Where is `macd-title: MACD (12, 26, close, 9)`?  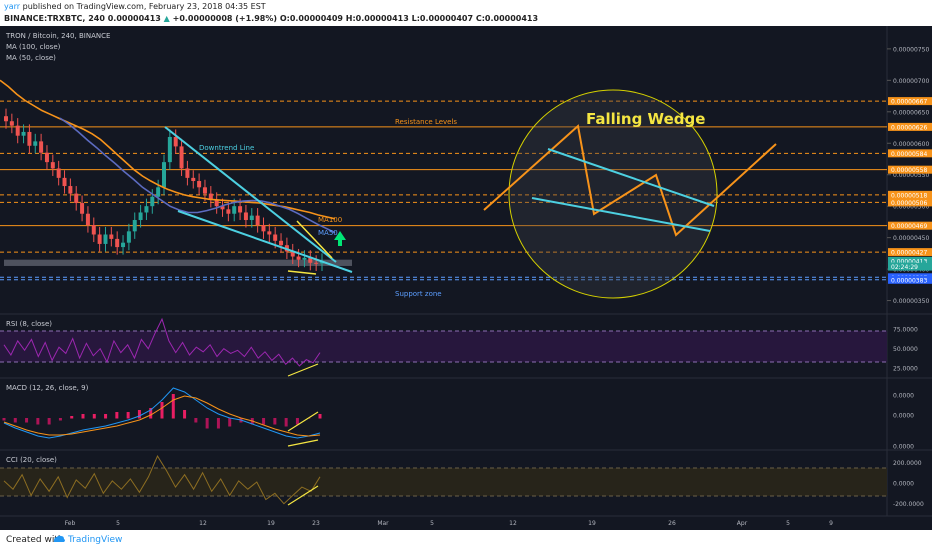
macd-title: MACD (12, 26, close, 9) is located at coordinates (47, 388).